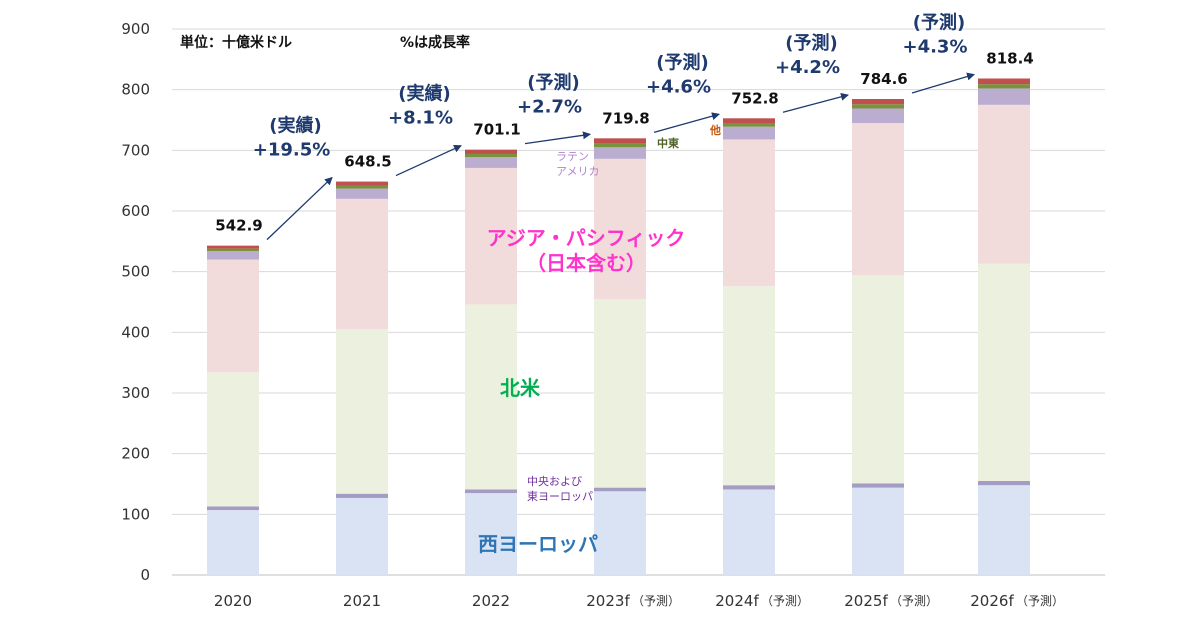 The image size is (1200, 630). Describe the element at coordinates (135, 90) in the screenshot. I see `y-tick-label: 800` at that location.